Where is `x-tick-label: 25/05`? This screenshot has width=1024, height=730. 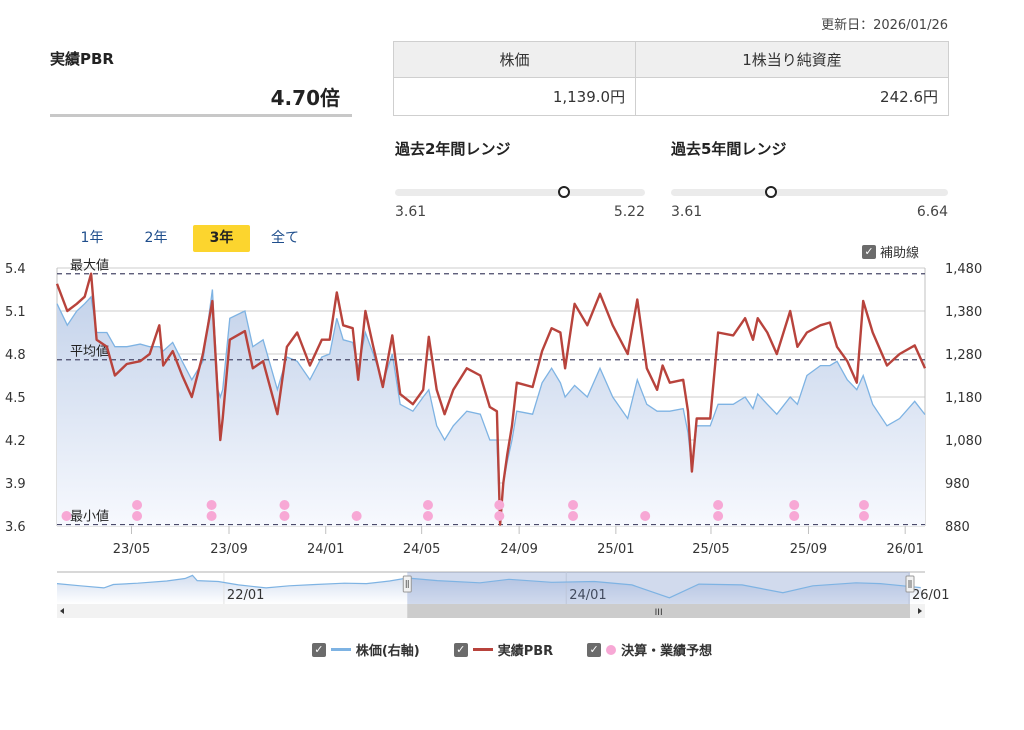 x-tick-label: 25/05 is located at coordinates (710, 549).